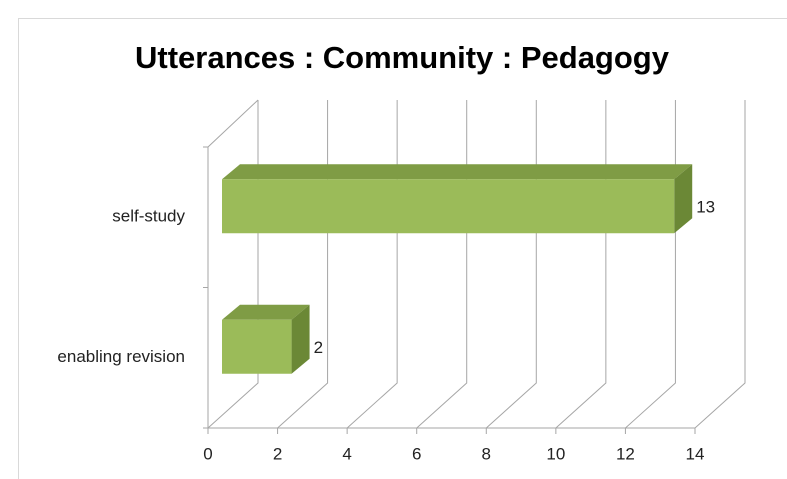 The image size is (787, 479). What do you see at coordinates (486, 453) in the screenshot?
I see `x-tick-label: 8` at bounding box center [486, 453].